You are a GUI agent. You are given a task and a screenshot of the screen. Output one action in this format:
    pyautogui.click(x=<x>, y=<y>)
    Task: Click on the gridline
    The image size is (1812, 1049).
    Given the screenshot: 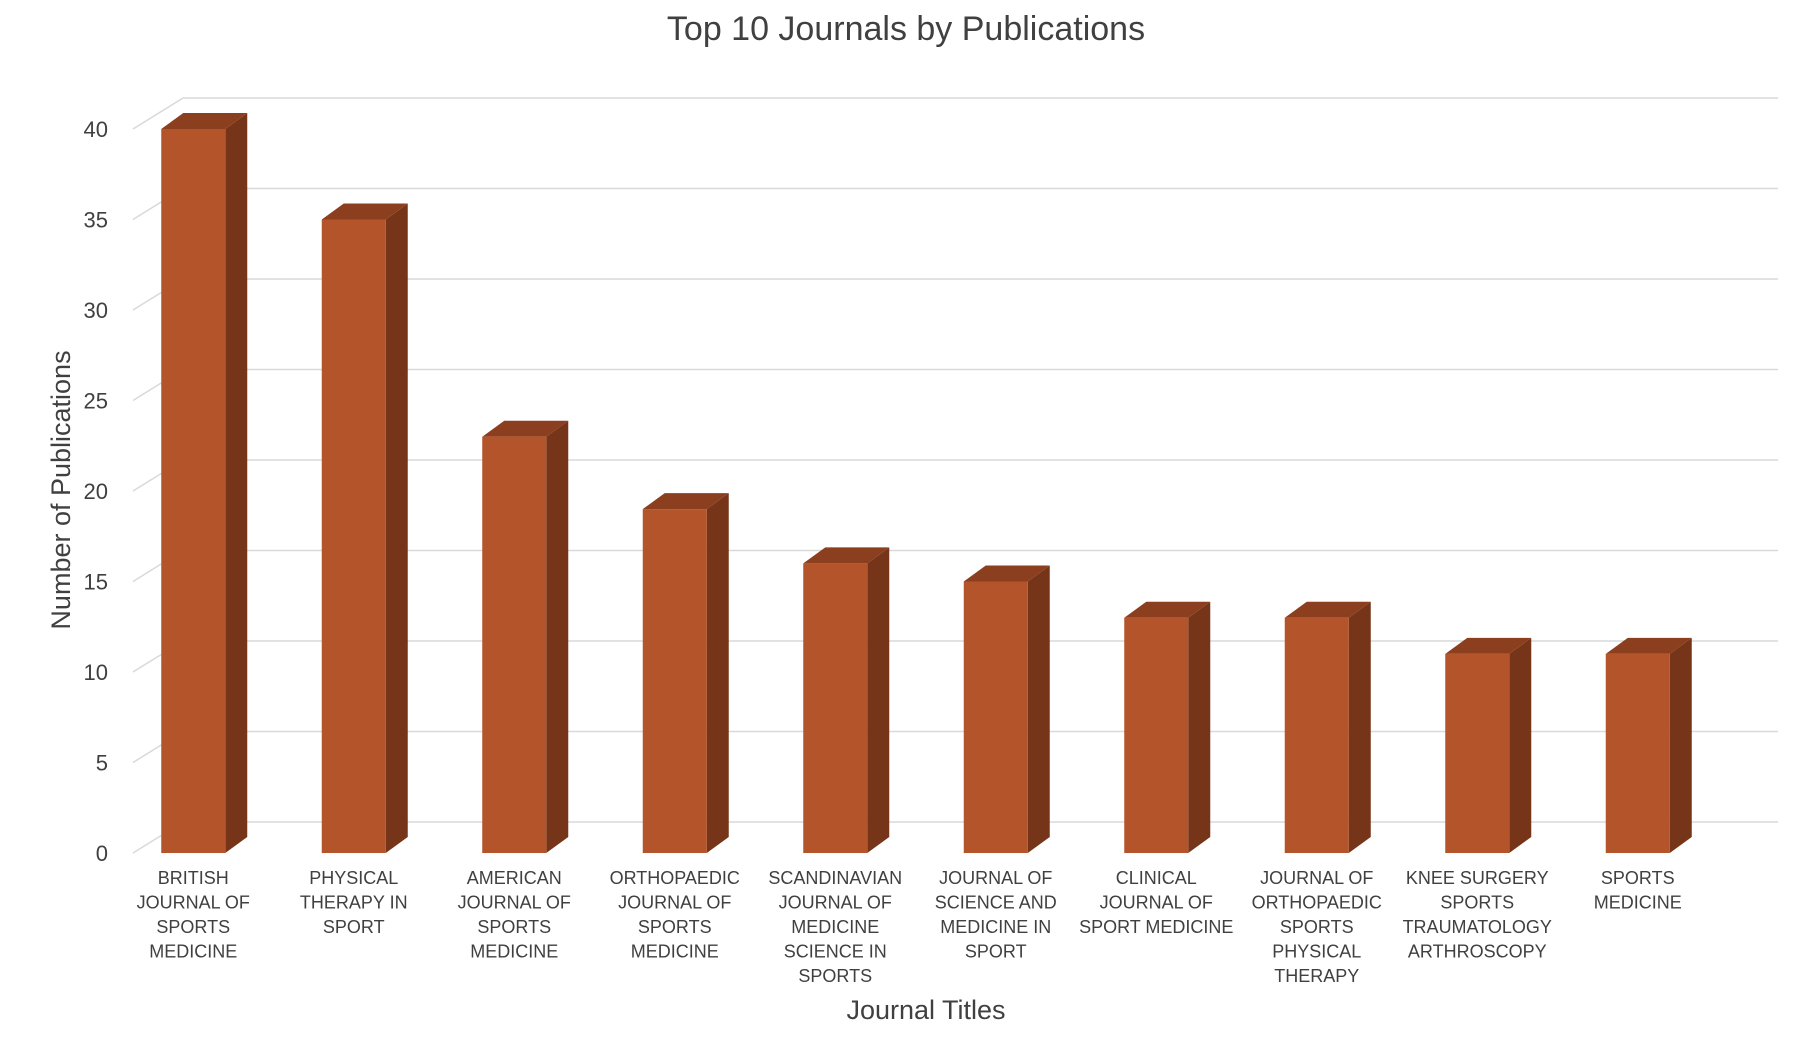 What is the action you would take?
    pyautogui.click(x=955, y=113)
    